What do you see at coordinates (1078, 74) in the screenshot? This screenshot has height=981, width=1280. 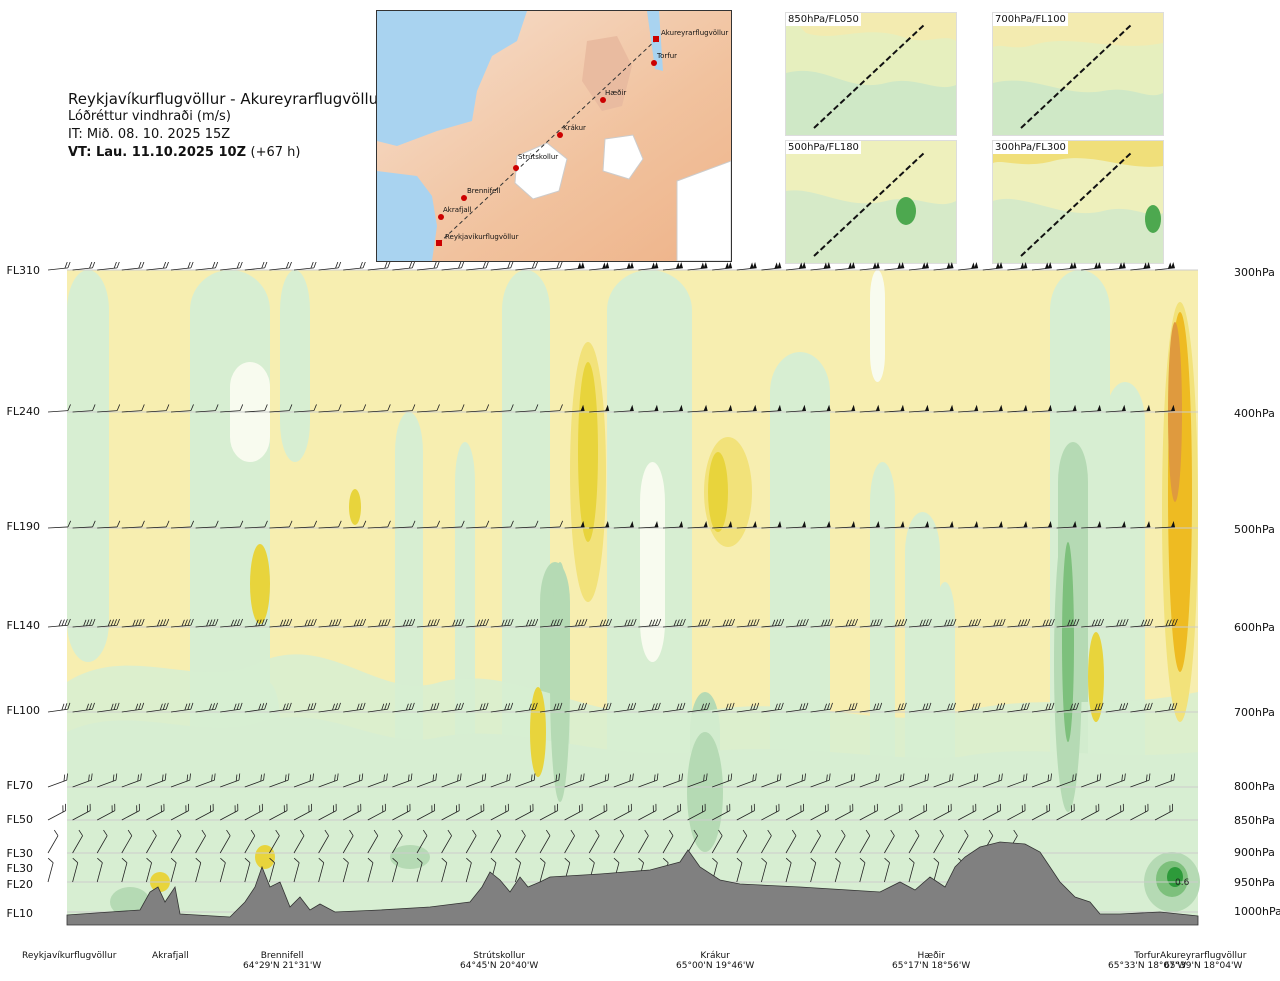 I see `level-map-700-svg` at bounding box center [1078, 74].